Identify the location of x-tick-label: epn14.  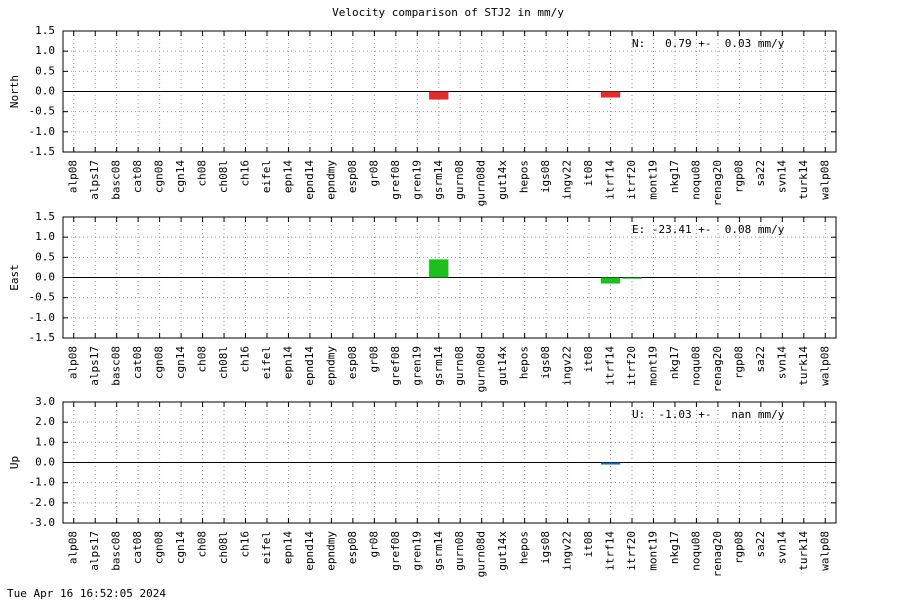
(287, 176).